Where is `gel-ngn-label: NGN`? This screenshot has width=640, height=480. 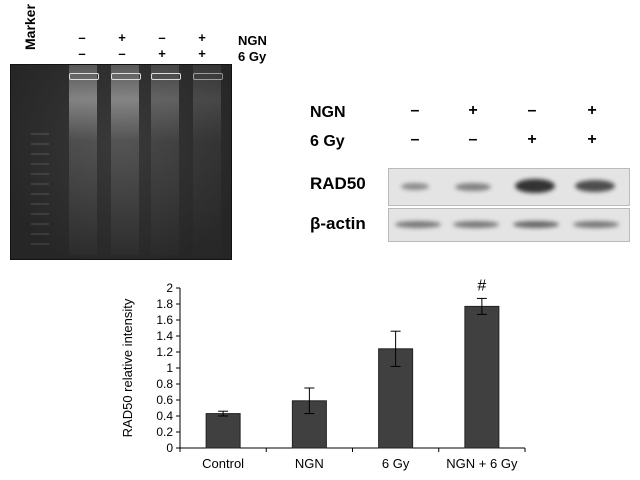 gel-ngn-label: NGN is located at coordinates (252, 40).